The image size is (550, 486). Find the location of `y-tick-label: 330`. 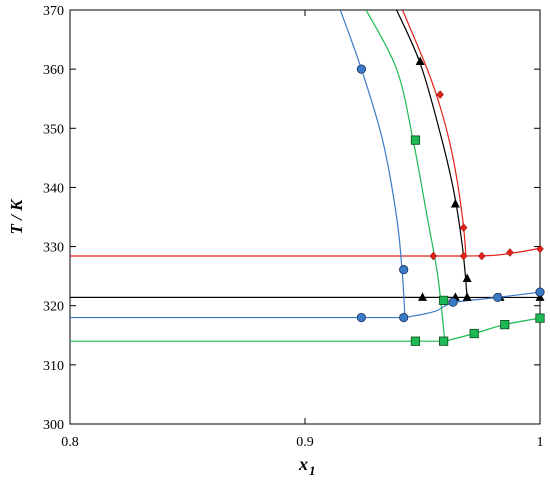

y-tick-label: 330 is located at coordinates (53, 248).